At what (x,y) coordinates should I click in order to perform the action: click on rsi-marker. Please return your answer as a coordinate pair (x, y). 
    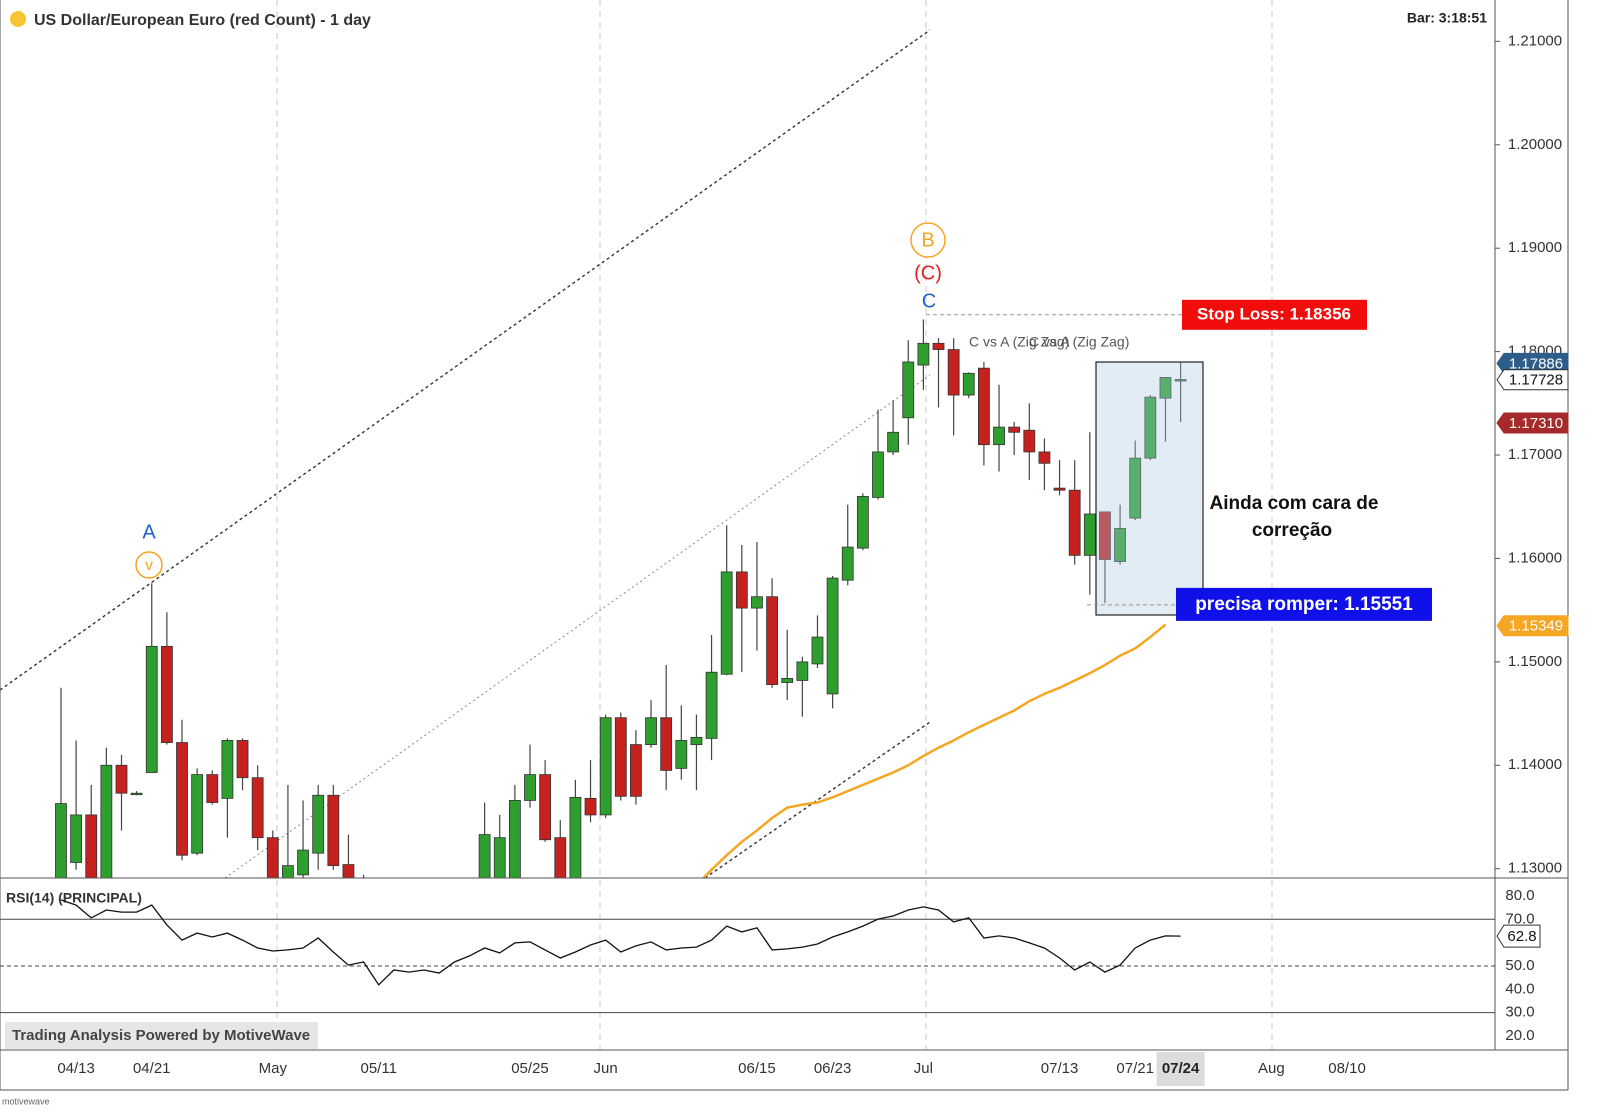
    Looking at the image, I should click on (1518, 936).